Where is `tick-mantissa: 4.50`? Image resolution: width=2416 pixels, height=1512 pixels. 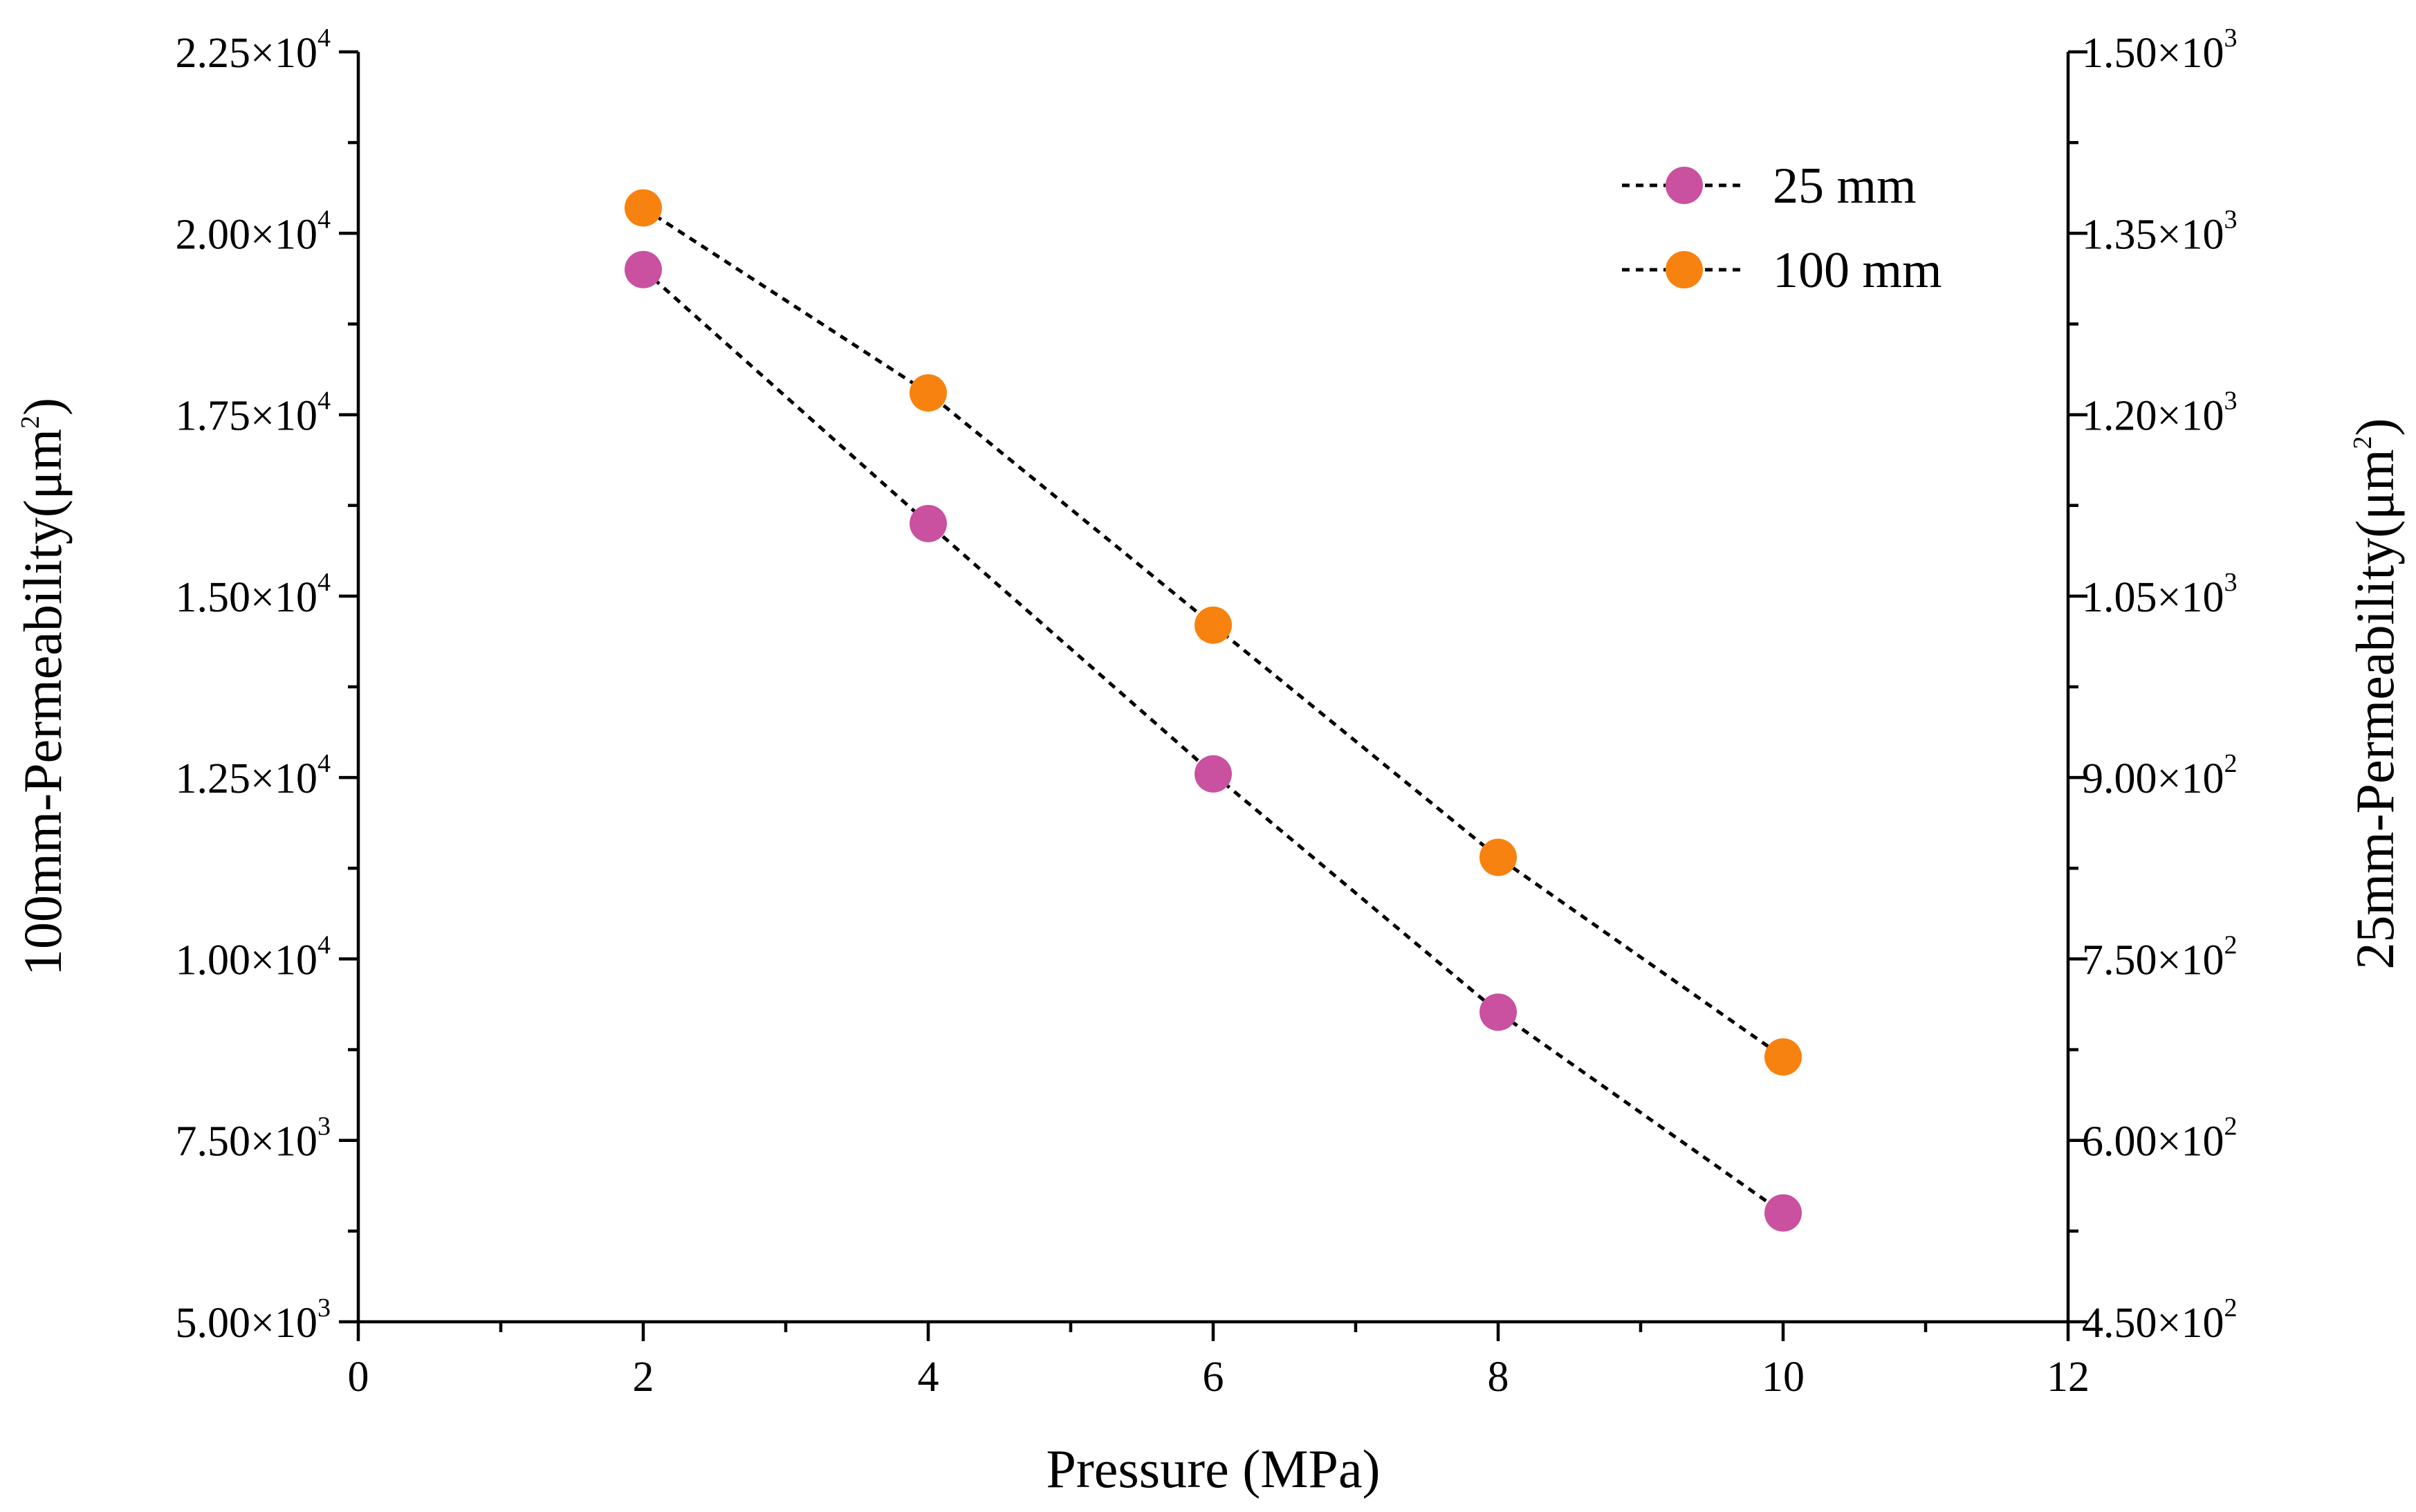
tick-mantissa: 4.50 is located at coordinates (2119, 1323).